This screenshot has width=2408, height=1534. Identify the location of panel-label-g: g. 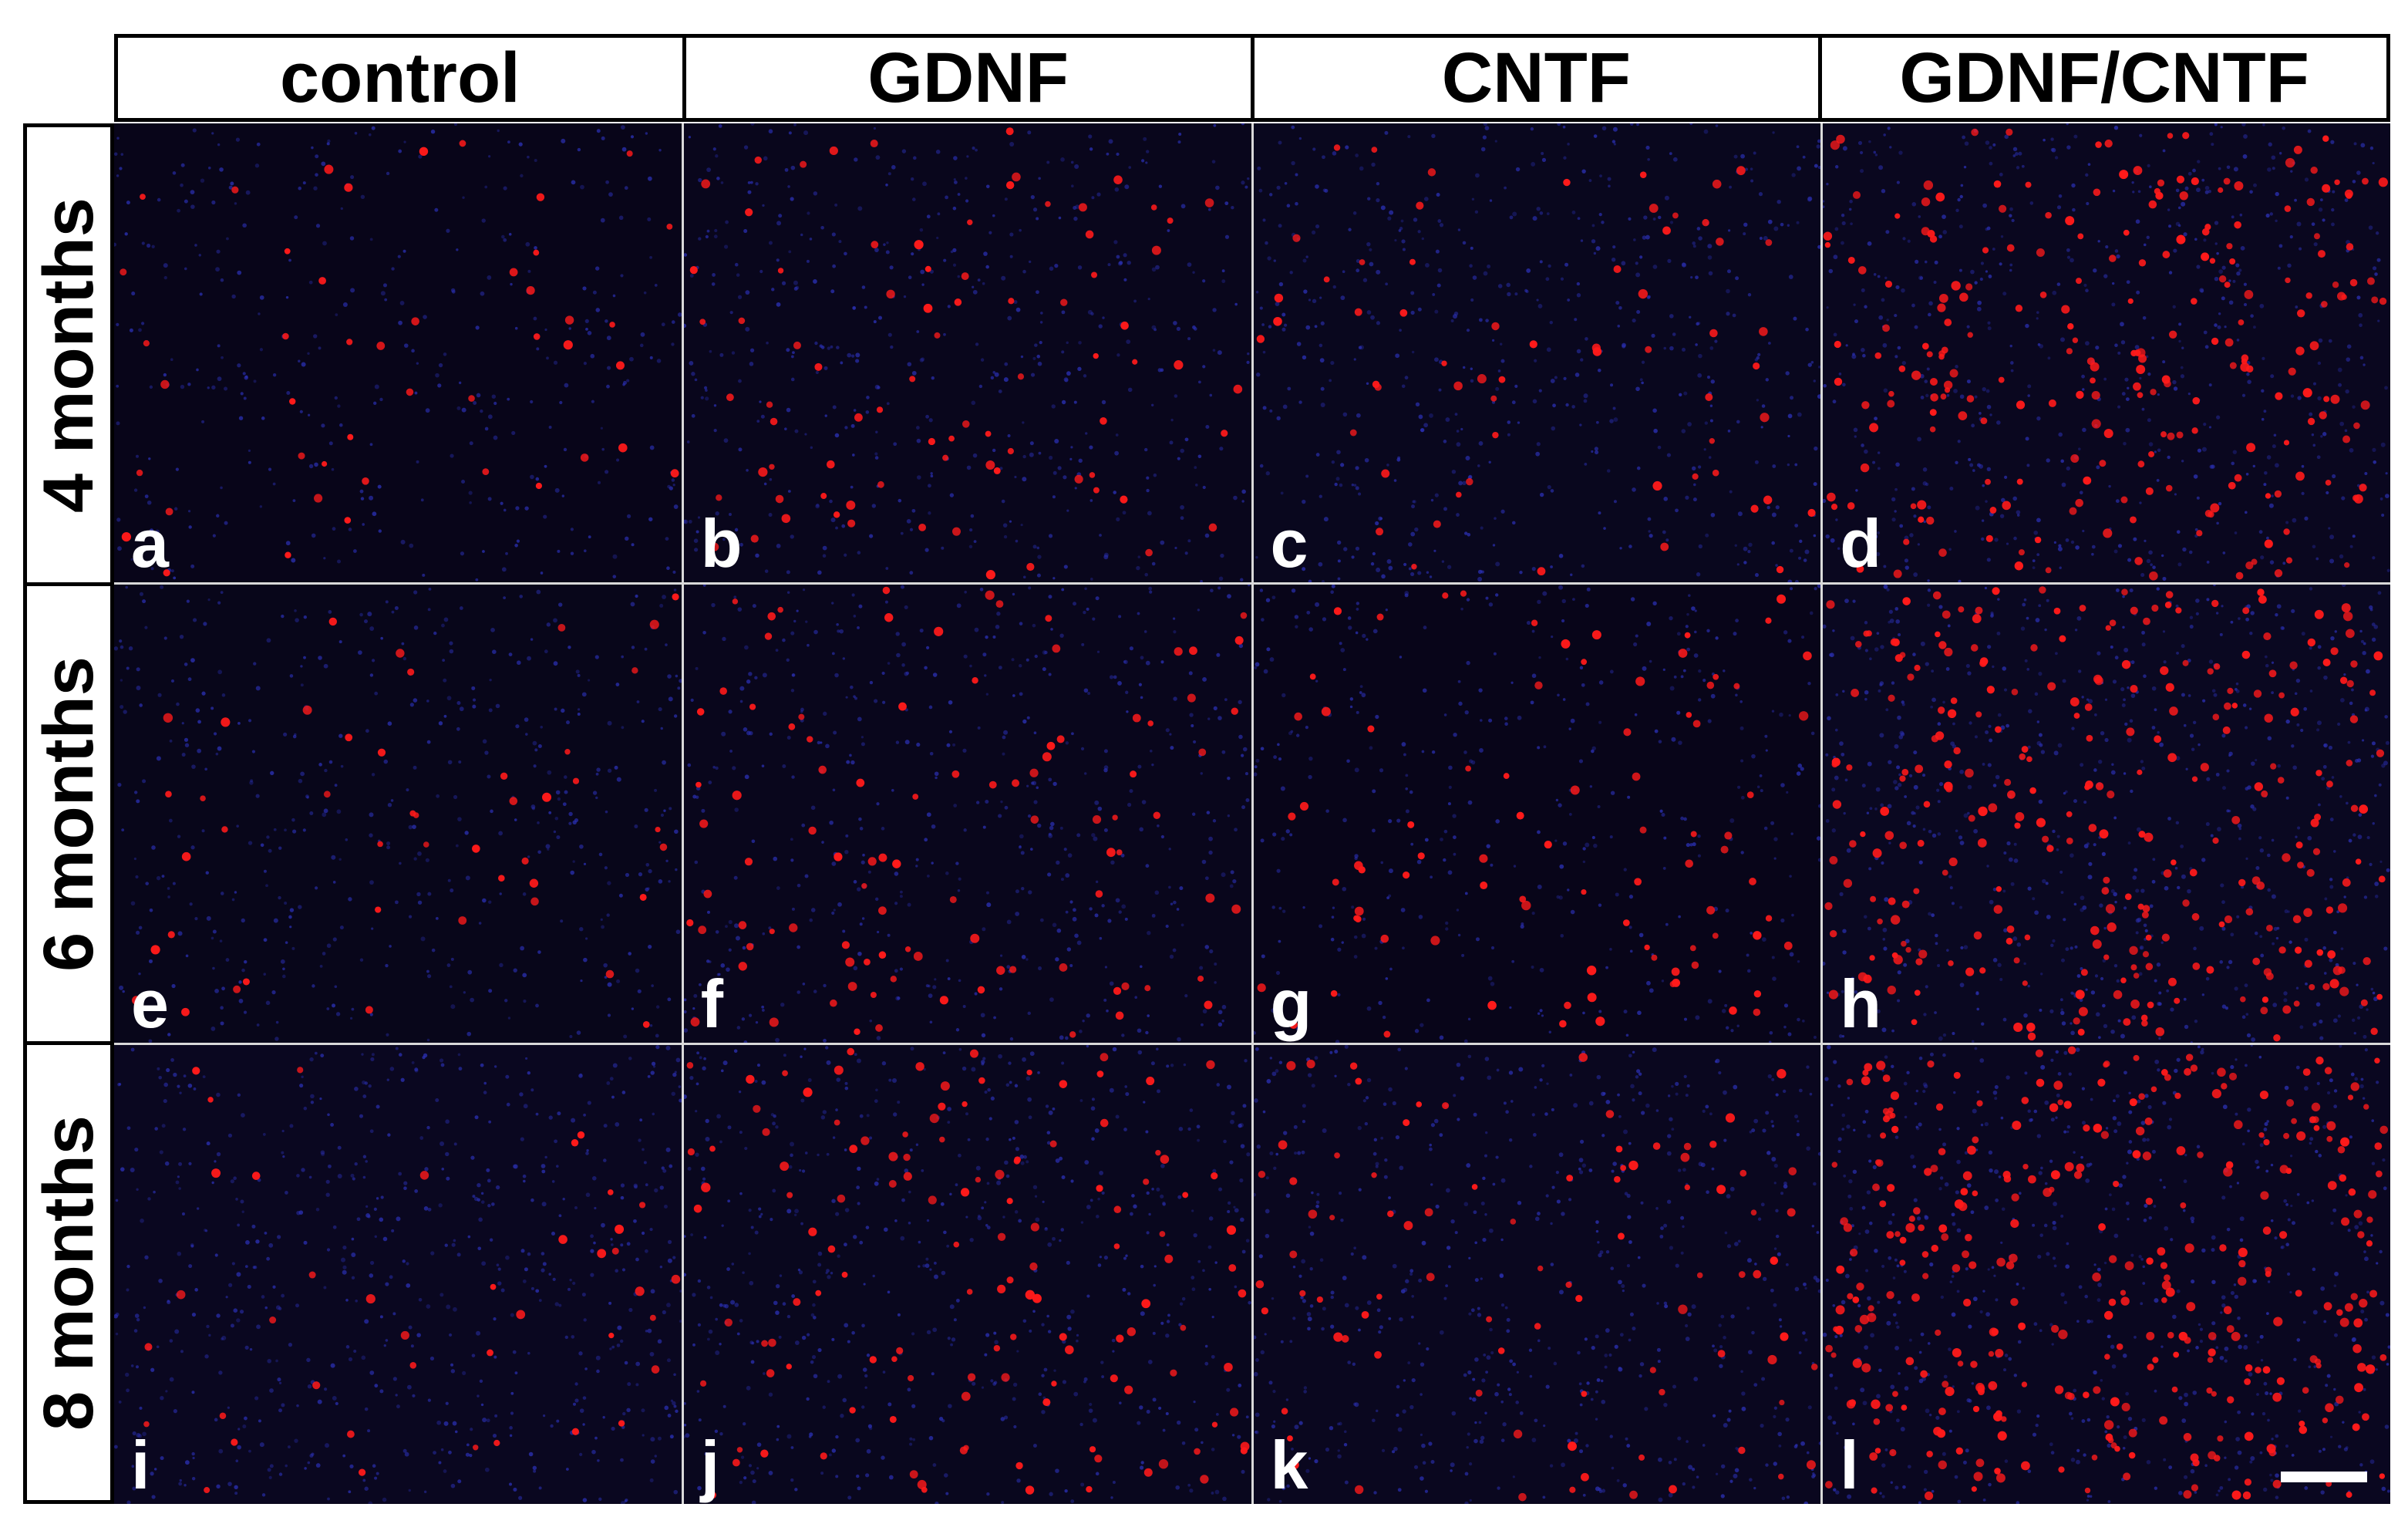
(1291, 1005).